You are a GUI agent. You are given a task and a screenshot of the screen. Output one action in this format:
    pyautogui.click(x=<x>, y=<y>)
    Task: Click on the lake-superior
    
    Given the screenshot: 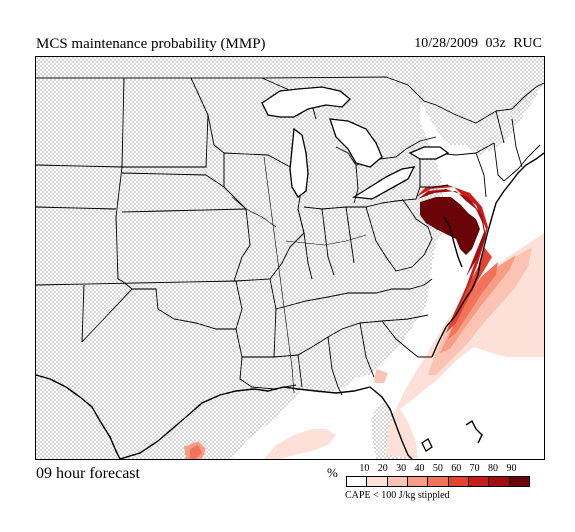 What is the action you would take?
    pyautogui.click(x=306, y=102)
    